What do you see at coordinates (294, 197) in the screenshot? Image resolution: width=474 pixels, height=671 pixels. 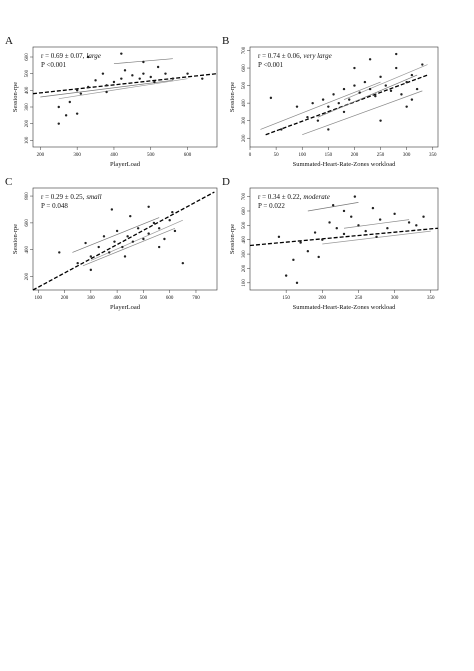 I see `annotation: r = 0.34 ± 0.22, moderate` at bounding box center [294, 197].